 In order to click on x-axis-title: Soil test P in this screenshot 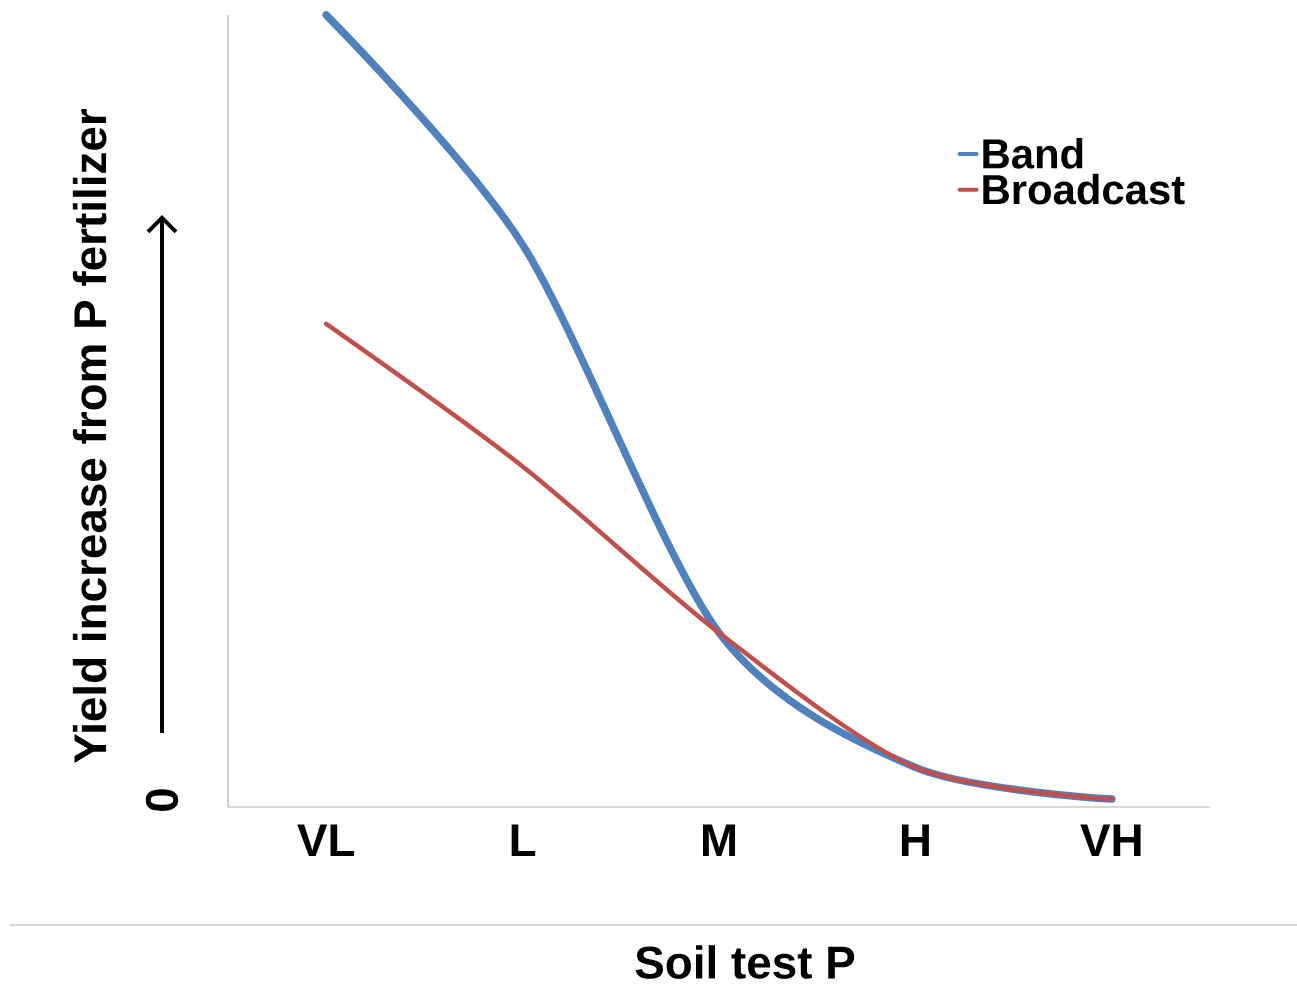, I will do `click(745, 962)`.